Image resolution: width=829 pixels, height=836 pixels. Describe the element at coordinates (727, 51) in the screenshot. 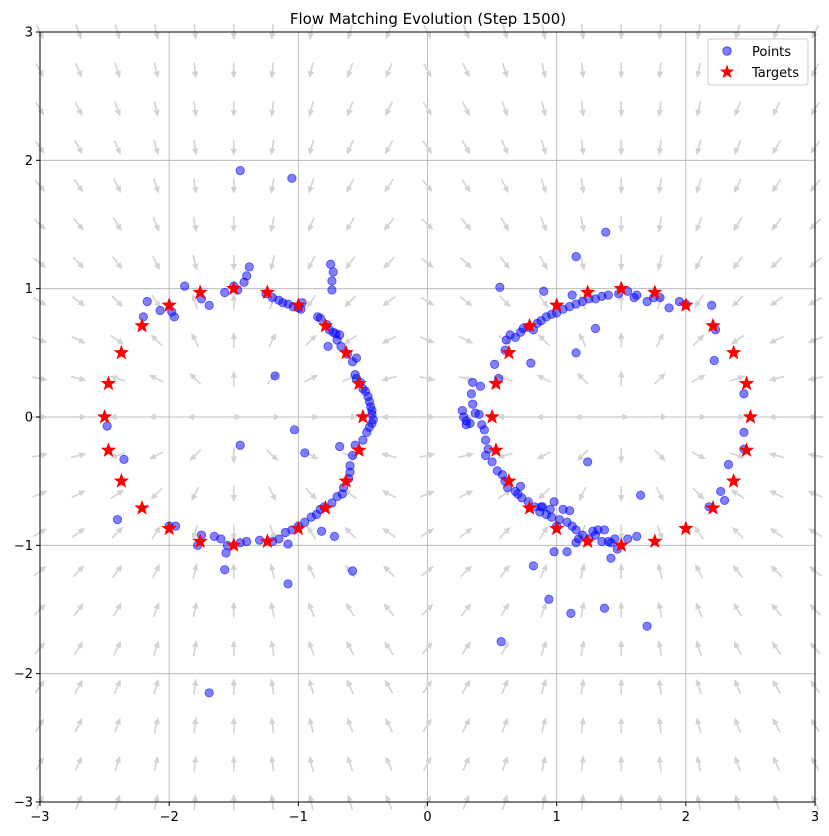

I see `legend-points-marker` at that location.